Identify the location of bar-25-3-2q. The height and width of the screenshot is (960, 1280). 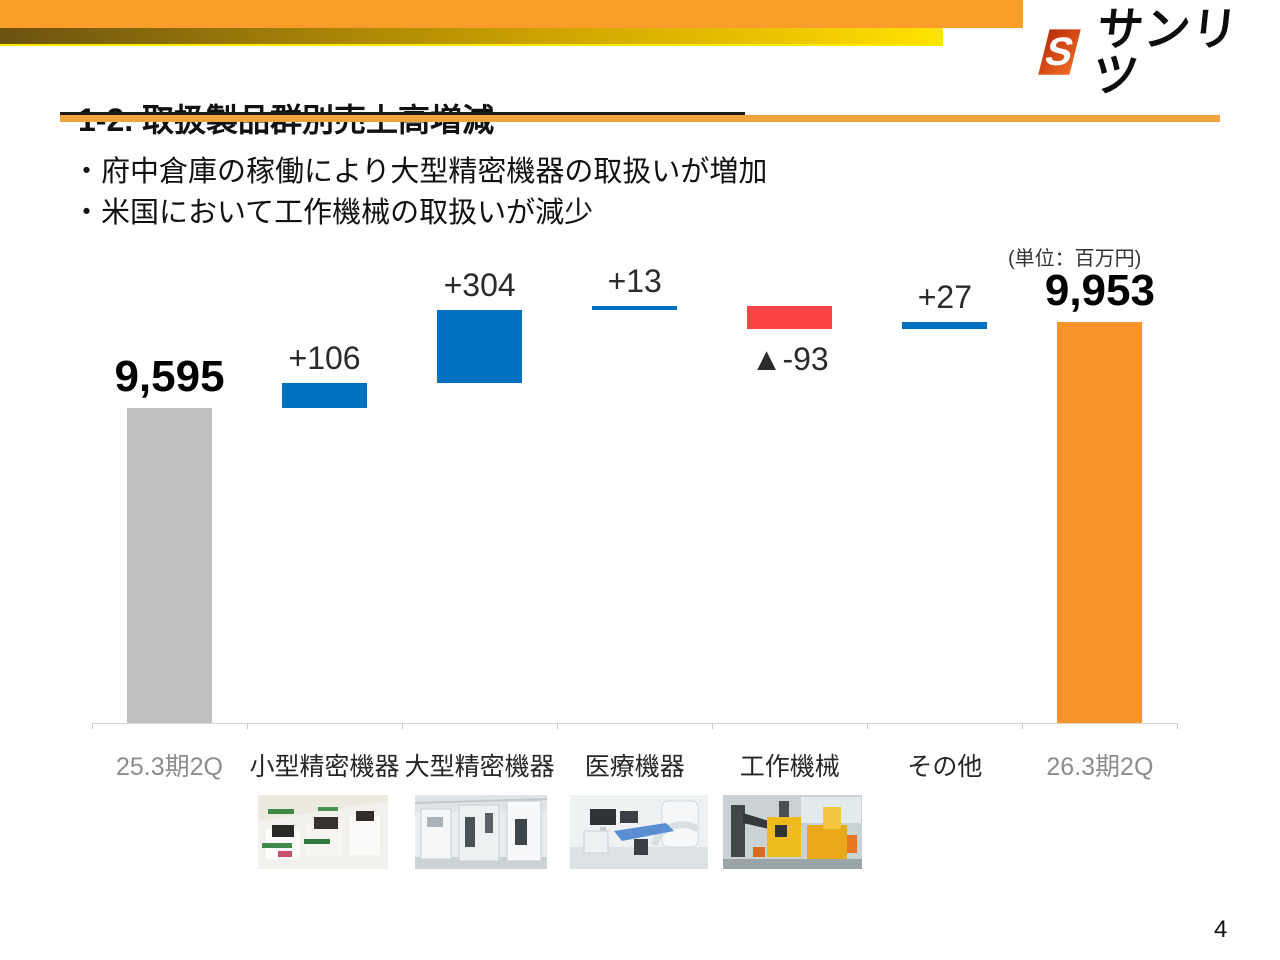
(169, 565).